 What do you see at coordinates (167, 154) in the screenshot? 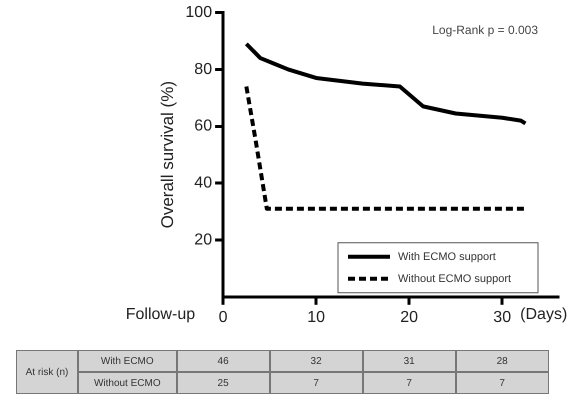
I see `y-axis-title: Overall survival (%)` at bounding box center [167, 154].